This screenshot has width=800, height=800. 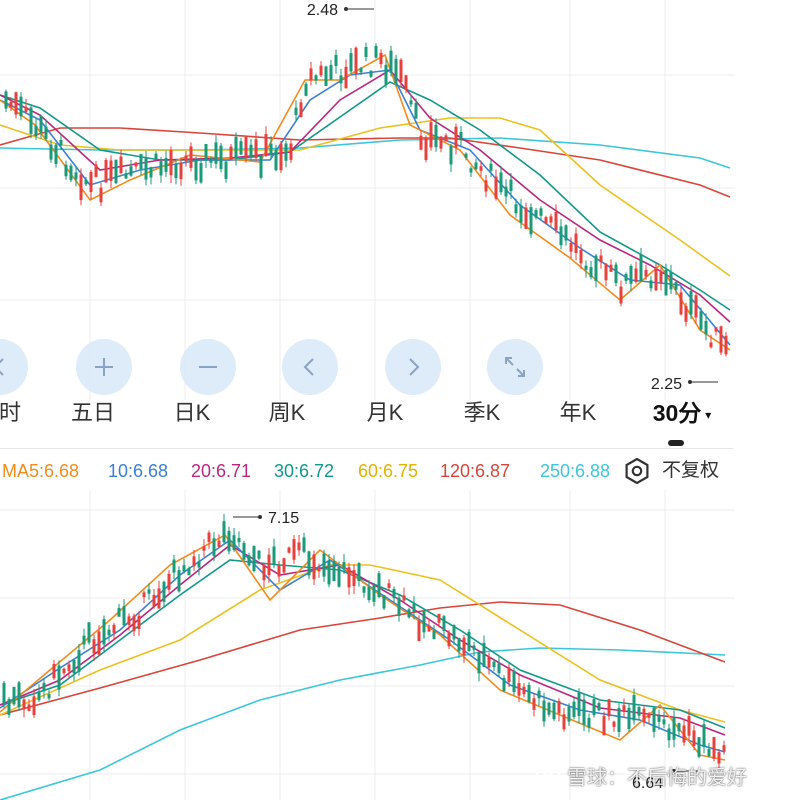 I want to click on minus-icon, so click(x=208, y=367).